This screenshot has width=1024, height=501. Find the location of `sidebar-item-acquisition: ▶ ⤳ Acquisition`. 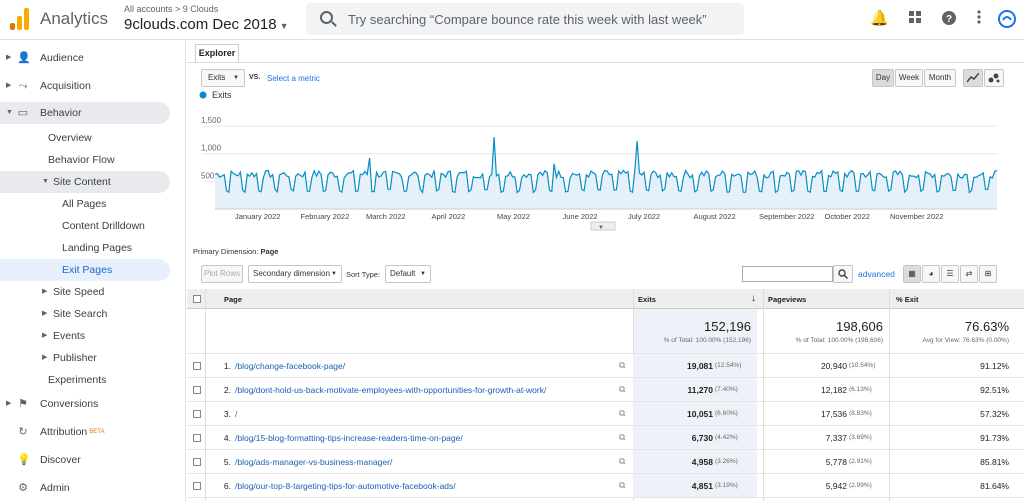

sidebar-item-acquisition: ▶ ⤳ Acquisition is located at coordinates (85, 86).